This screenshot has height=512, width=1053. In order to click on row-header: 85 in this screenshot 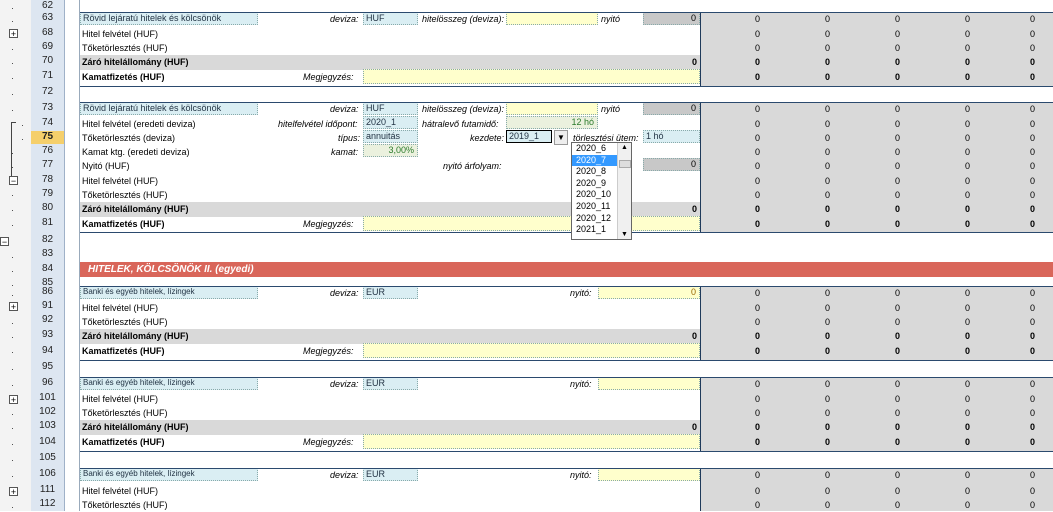, I will do `click(47, 282)`.